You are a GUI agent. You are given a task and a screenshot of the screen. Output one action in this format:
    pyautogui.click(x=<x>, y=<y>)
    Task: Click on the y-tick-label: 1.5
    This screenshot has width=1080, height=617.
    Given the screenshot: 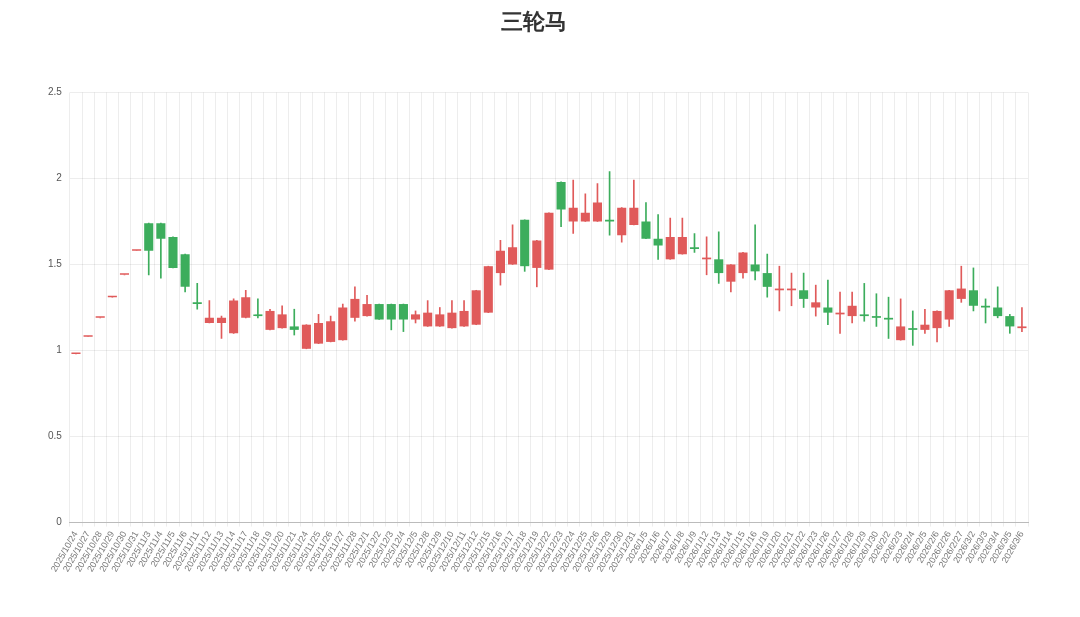 What is the action you would take?
    pyautogui.click(x=55, y=264)
    